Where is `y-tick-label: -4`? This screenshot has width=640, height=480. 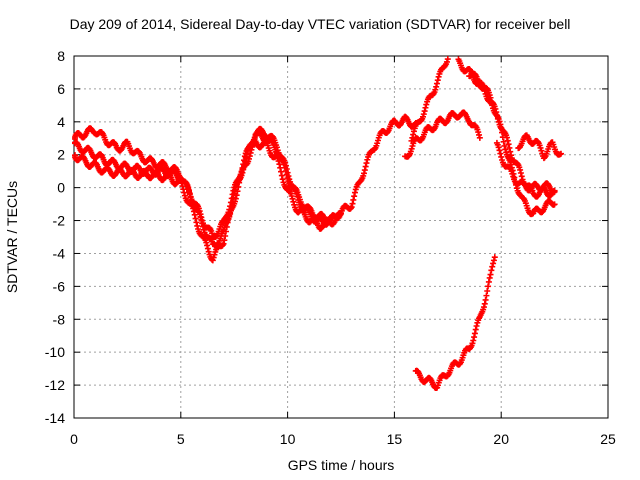 y-tick-label: -4 is located at coordinates (59, 253).